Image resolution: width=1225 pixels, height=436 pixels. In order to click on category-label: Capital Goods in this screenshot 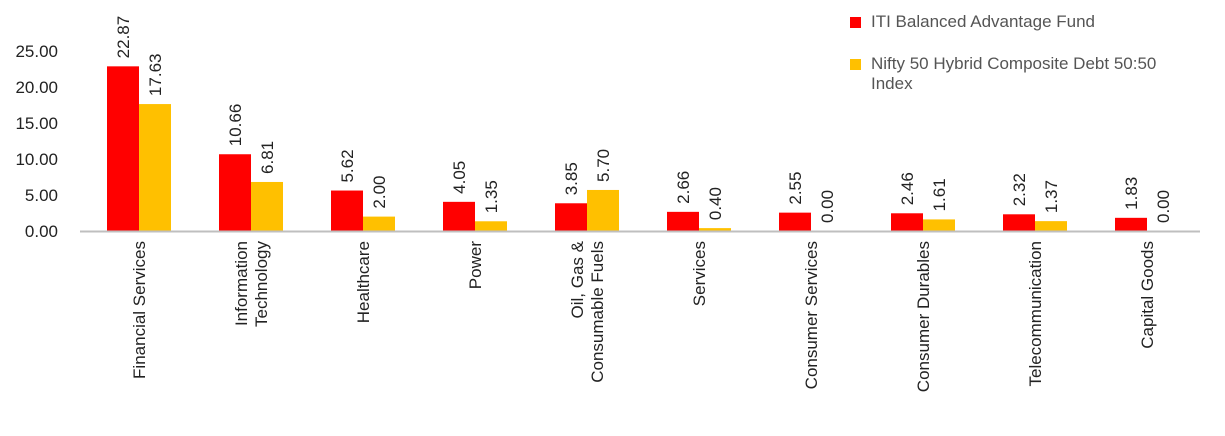, I will do `click(1147, 295)`.